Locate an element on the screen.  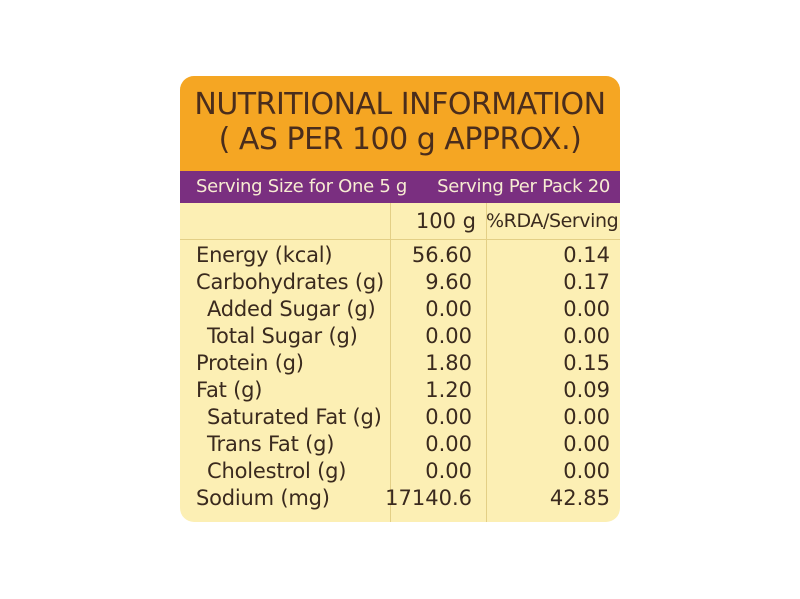
nutrient-name: Trans Fat (g) is located at coordinates (271, 444).